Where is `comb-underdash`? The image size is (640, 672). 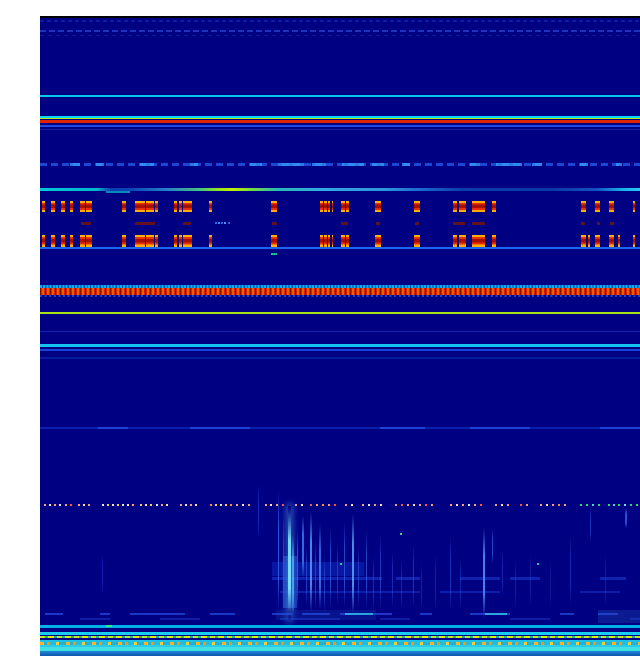 comb-underdash is located at coordinates (340, 296).